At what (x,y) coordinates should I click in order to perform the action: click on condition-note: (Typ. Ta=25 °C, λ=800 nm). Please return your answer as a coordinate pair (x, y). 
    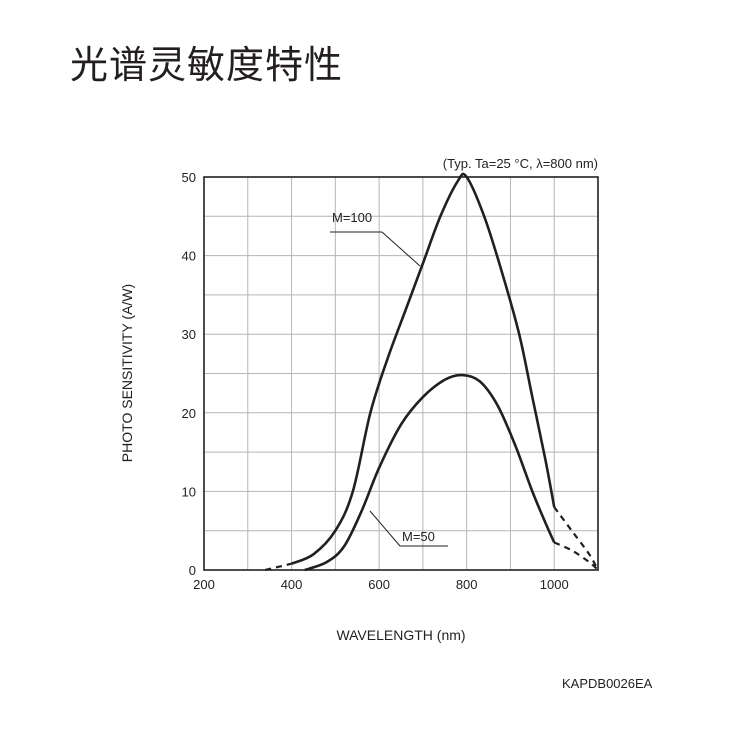
    Looking at the image, I should click on (520, 163).